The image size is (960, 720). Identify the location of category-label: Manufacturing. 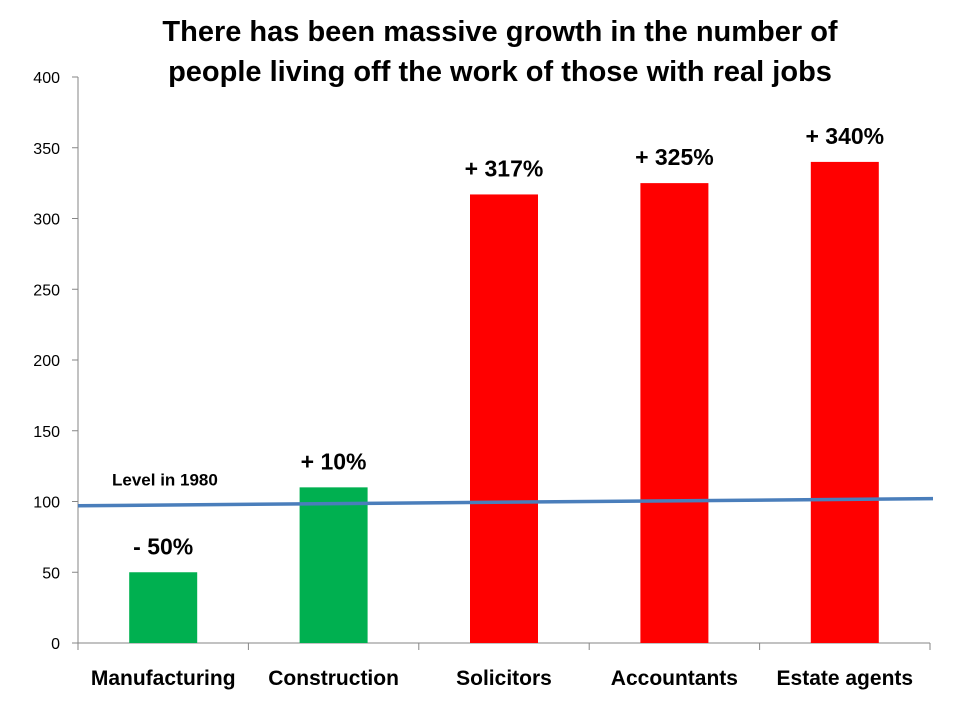
(163, 678).